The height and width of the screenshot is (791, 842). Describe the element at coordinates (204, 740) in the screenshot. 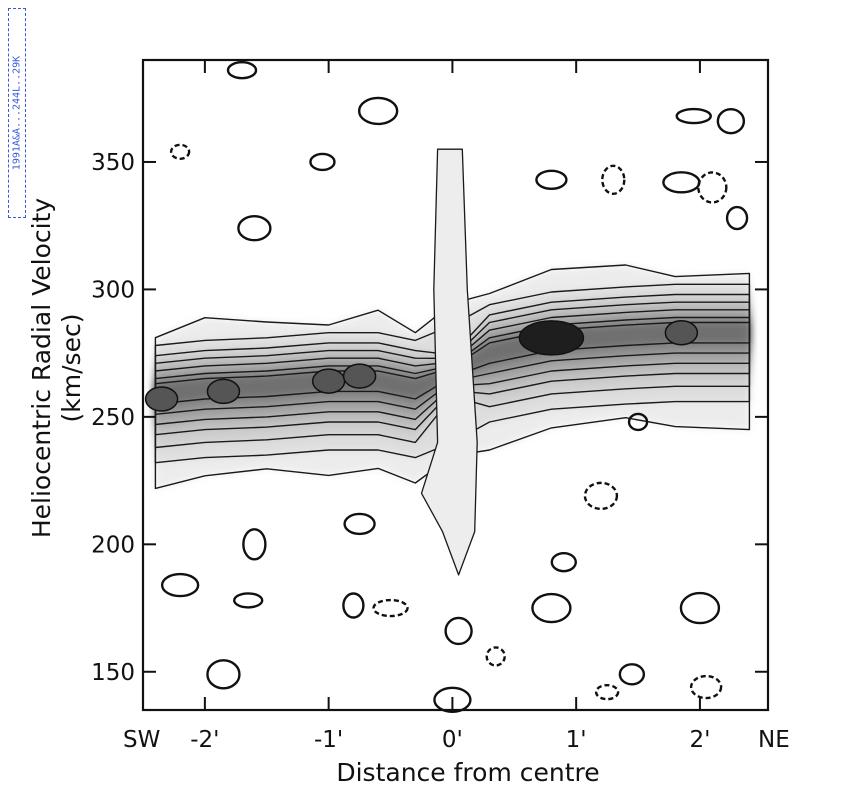

I see `x-tick-label: -2'` at that location.